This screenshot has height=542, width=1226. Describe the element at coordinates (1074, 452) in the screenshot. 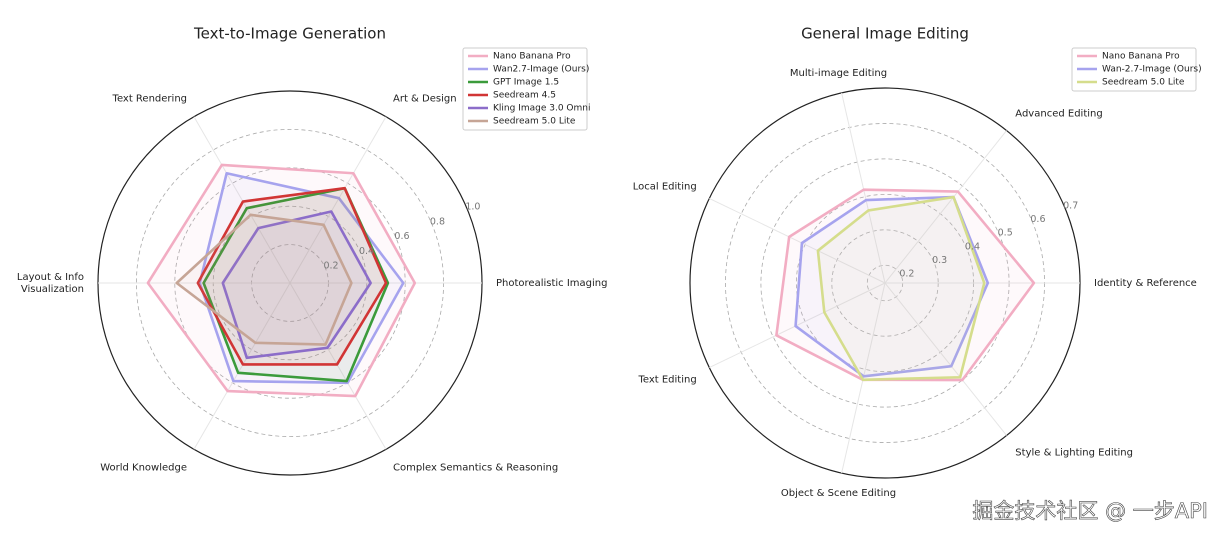

I see `axis-label: Style & Lighting Editing` at that location.